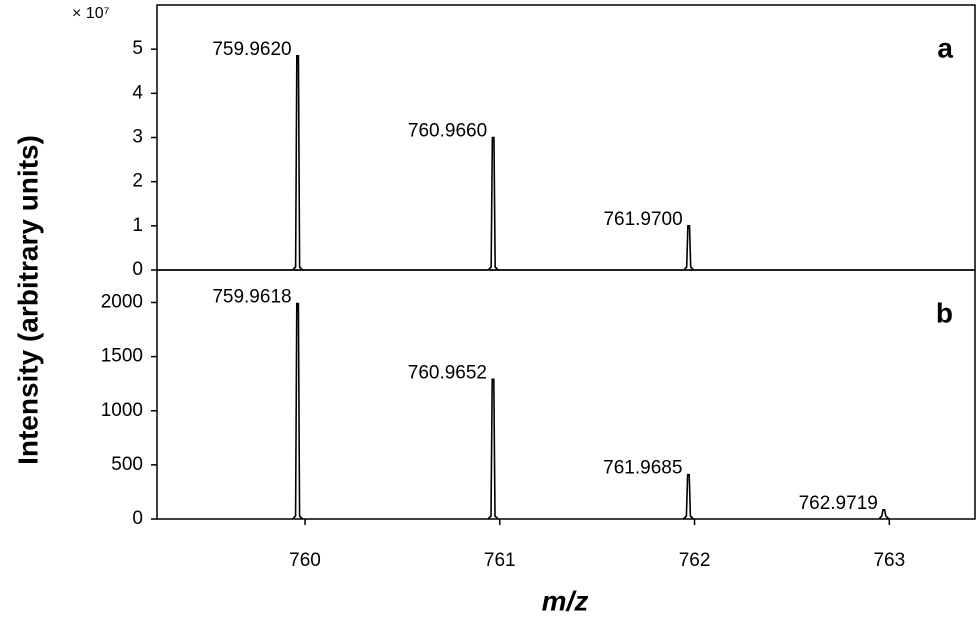  Describe the element at coordinates (889, 560) in the screenshot. I see `x-tick-label: 763` at that location.